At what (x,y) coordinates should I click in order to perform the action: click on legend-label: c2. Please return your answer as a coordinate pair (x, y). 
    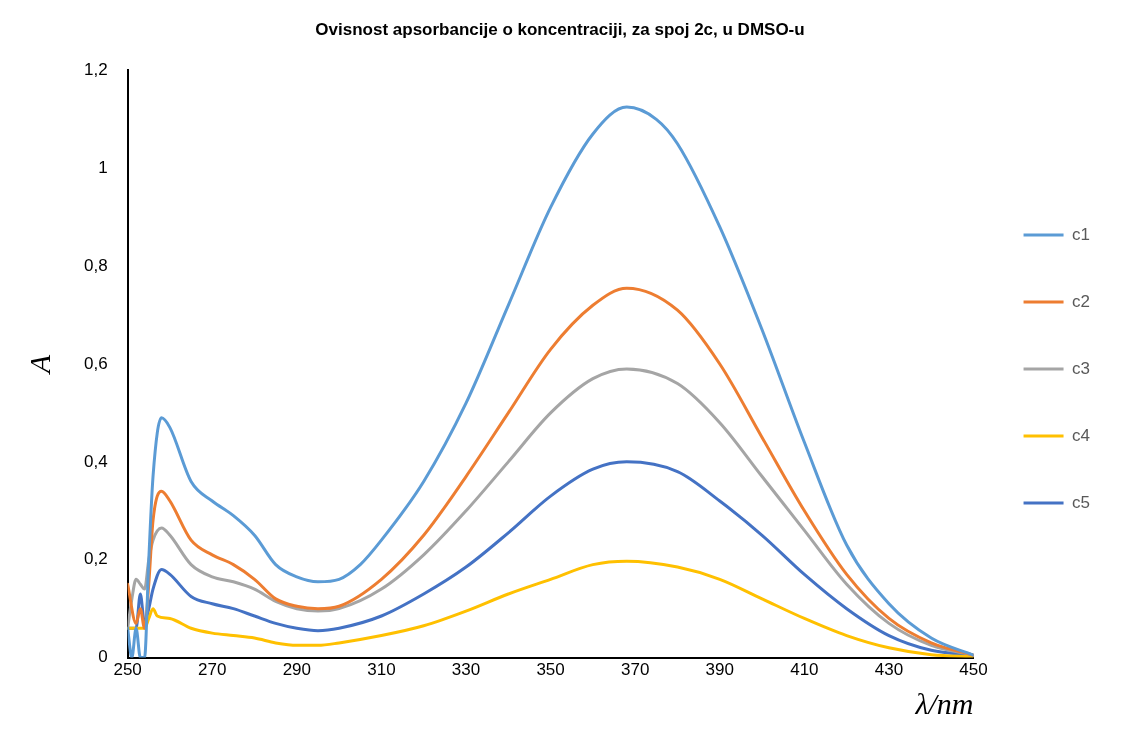
    Looking at the image, I should click on (1081, 301).